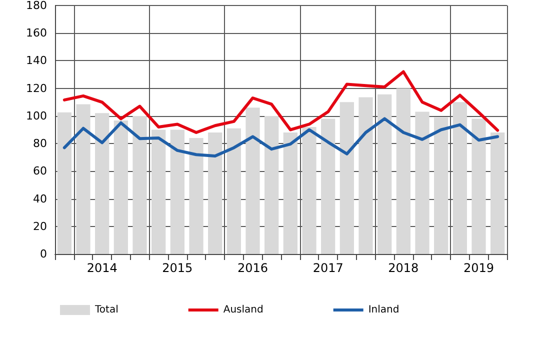 The image size is (540, 360). What do you see at coordinates (36, 33) in the screenshot?
I see `y-tick-label: 160` at bounding box center [36, 33].